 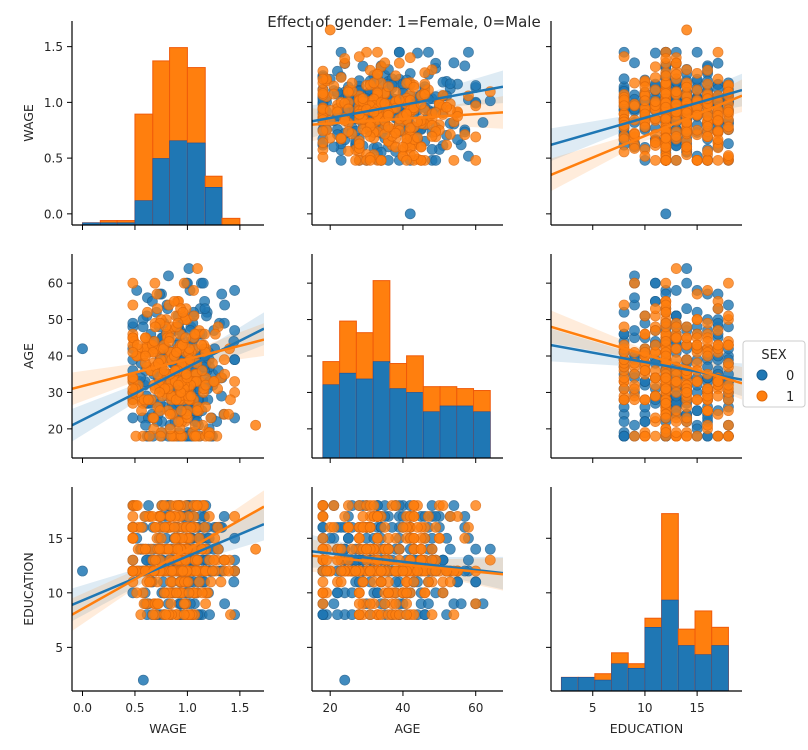 What do you see at coordinates (55, 593) in the screenshot?
I see `y-tick-label: 10` at bounding box center [55, 593].